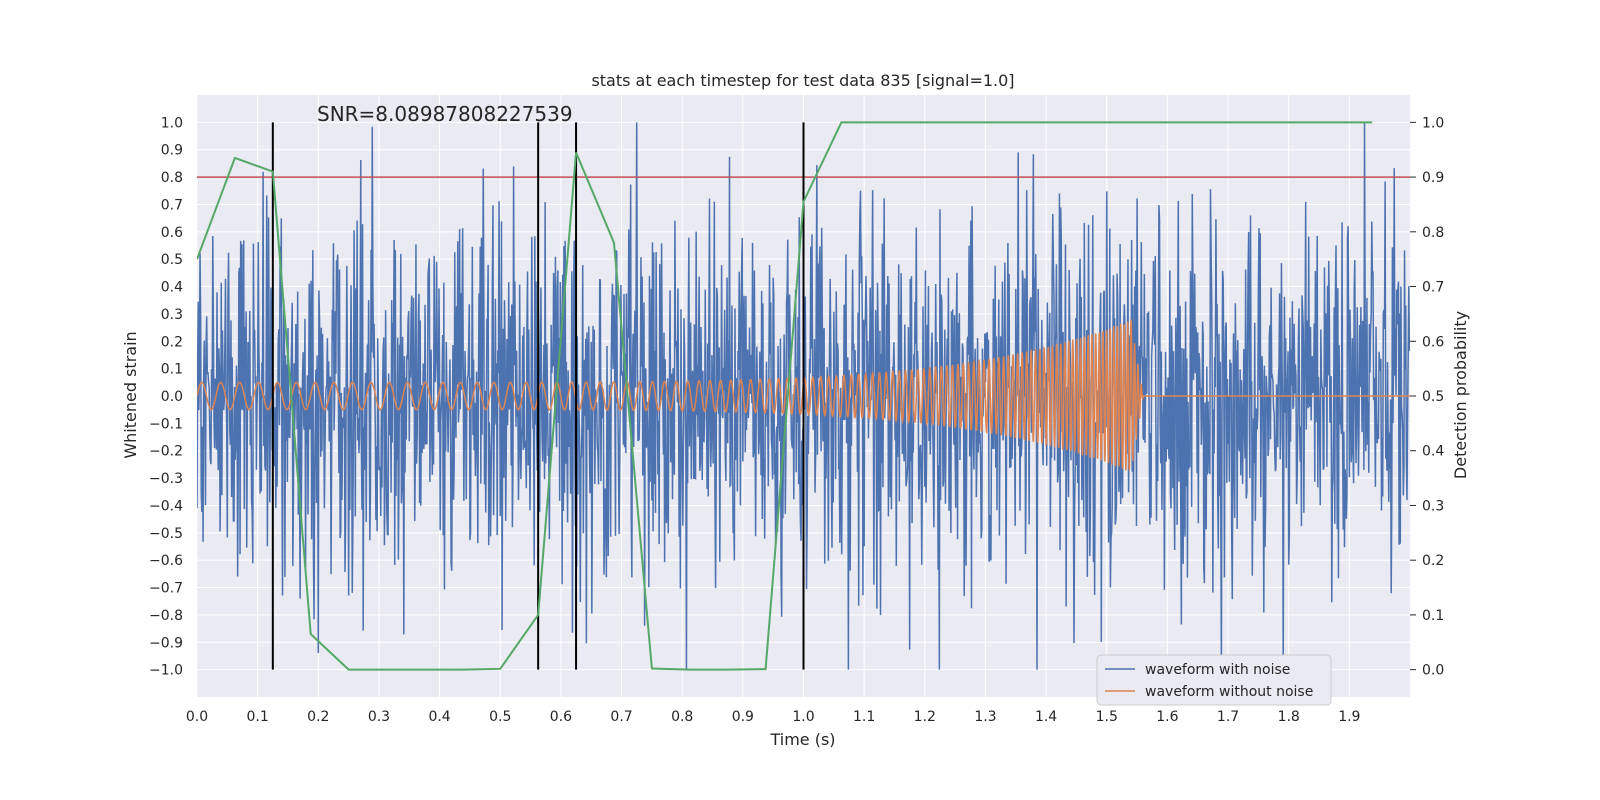  Describe the element at coordinates (1046, 717) in the screenshot. I see `x-tick-label: 1.4` at that location.